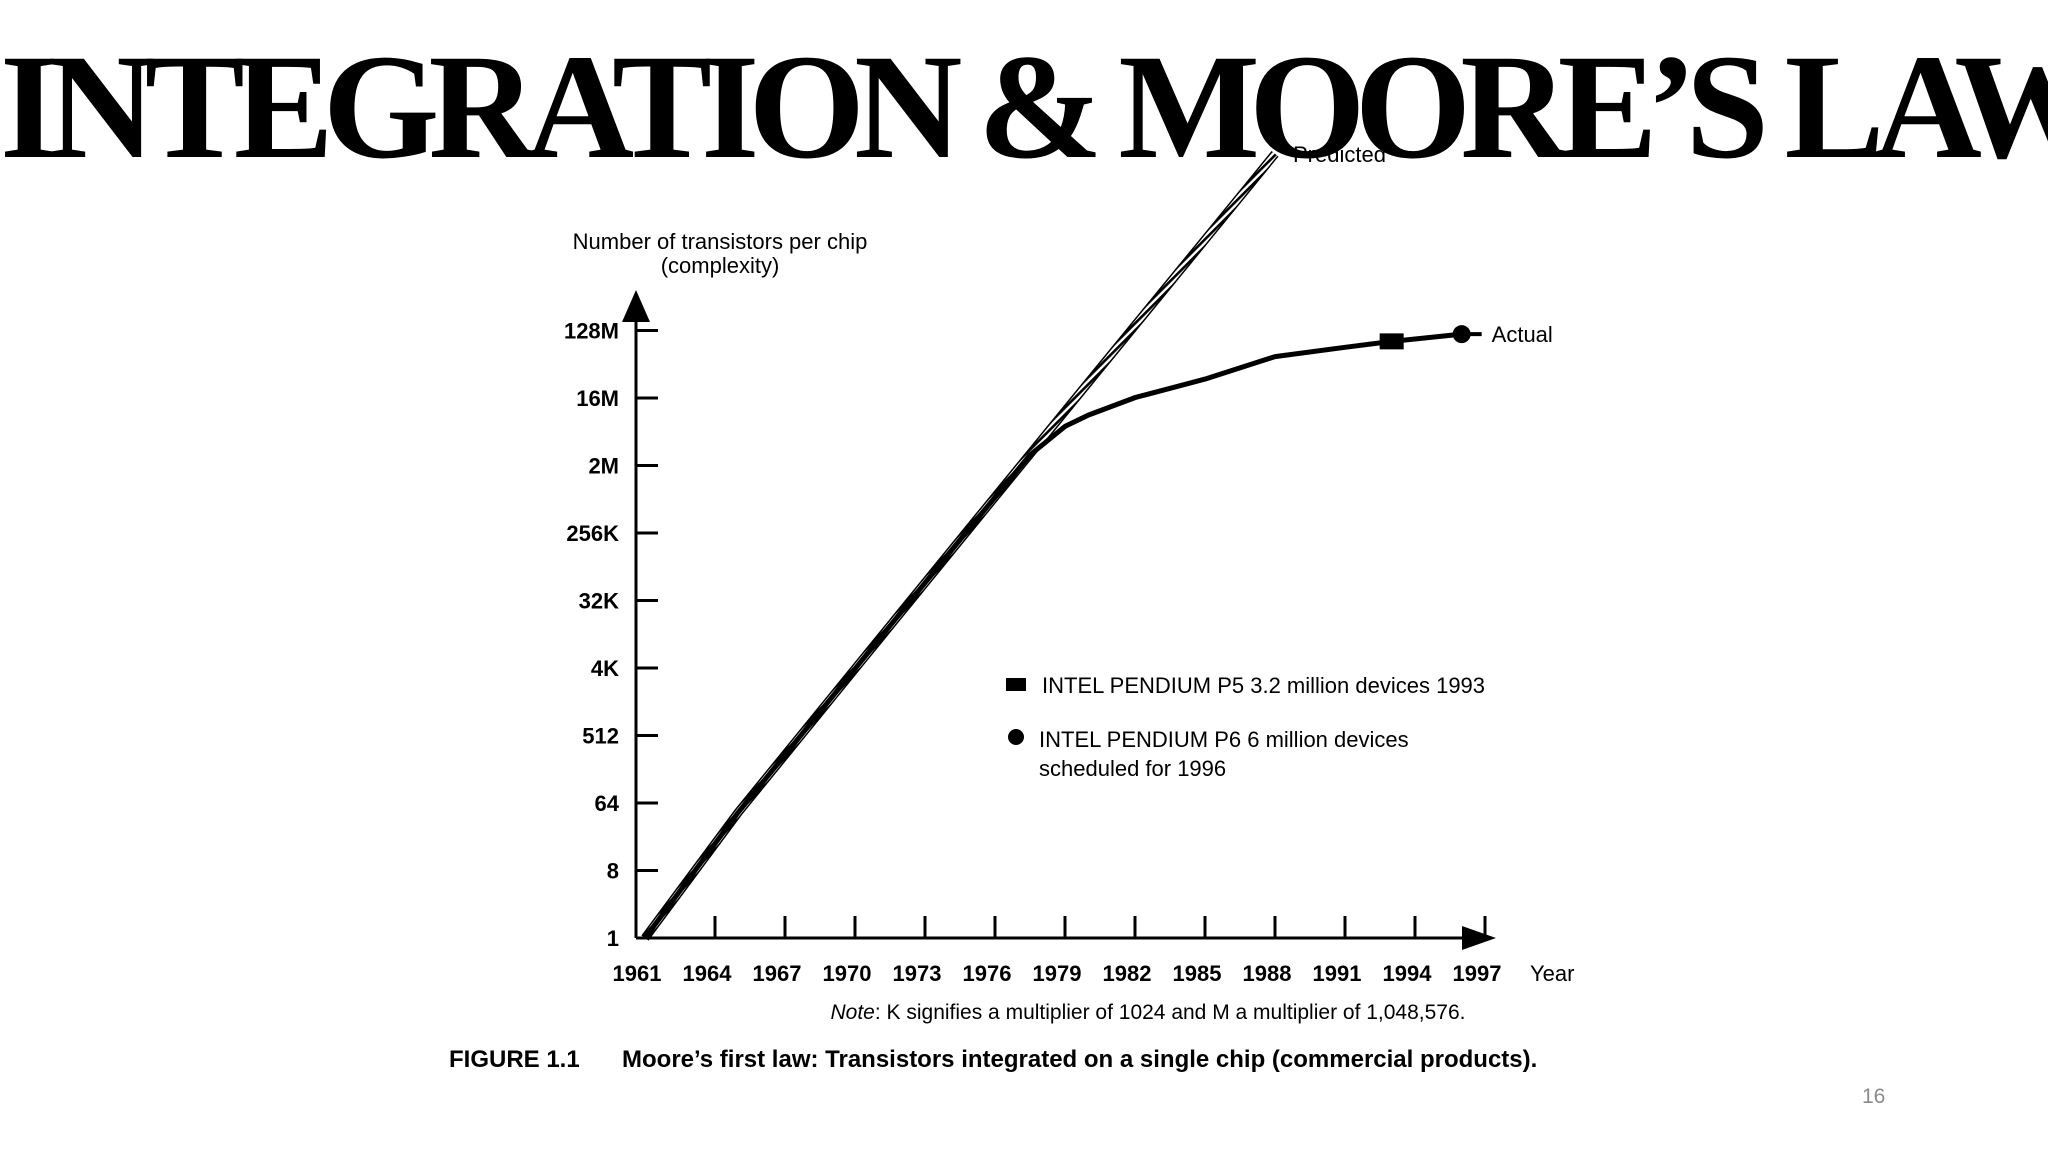 The height and width of the screenshot is (1152, 2048). Describe the element at coordinates (1408, 973) in the screenshot. I see `x-tick-label: 1994` at that location.